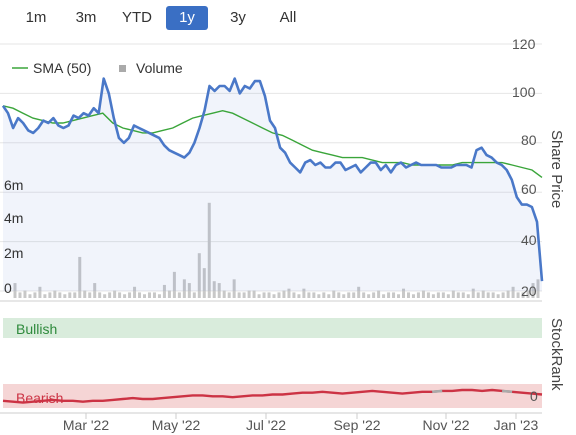 This screenshot has height=435, width=576. What do you see at coordinates (516, 425) in the screenshot?
I see `x-tick-label: Jan '23` at bounding box center [516, 425].